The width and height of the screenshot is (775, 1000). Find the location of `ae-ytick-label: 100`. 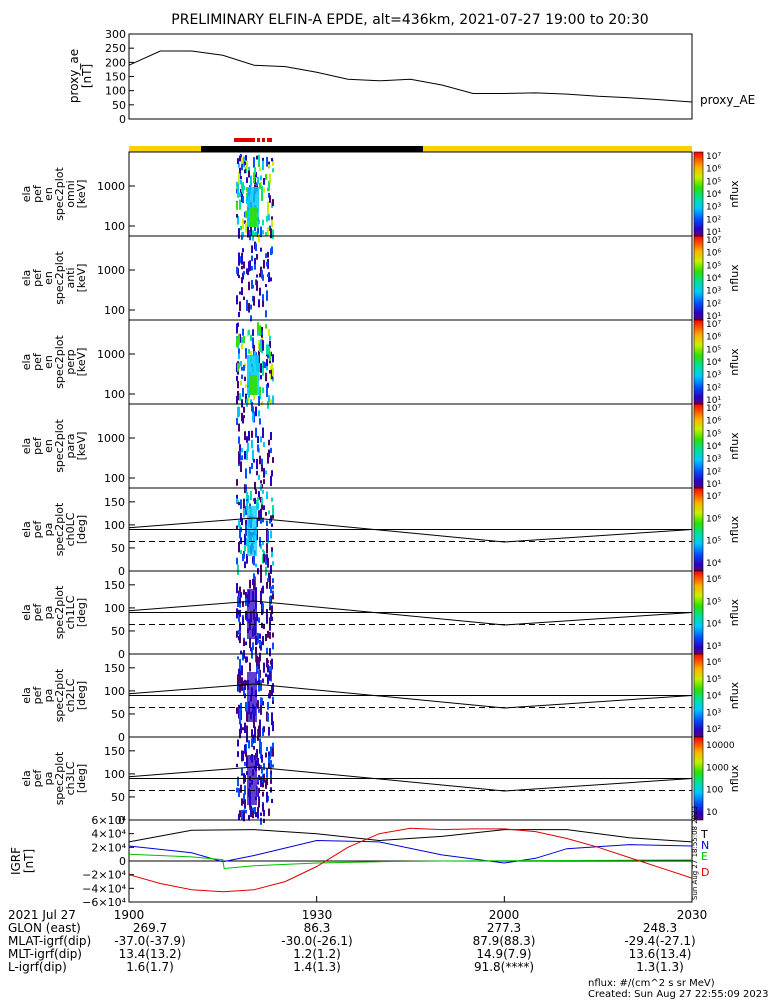

ae-ytick-label: 100 is located at coordinates (115, 91).